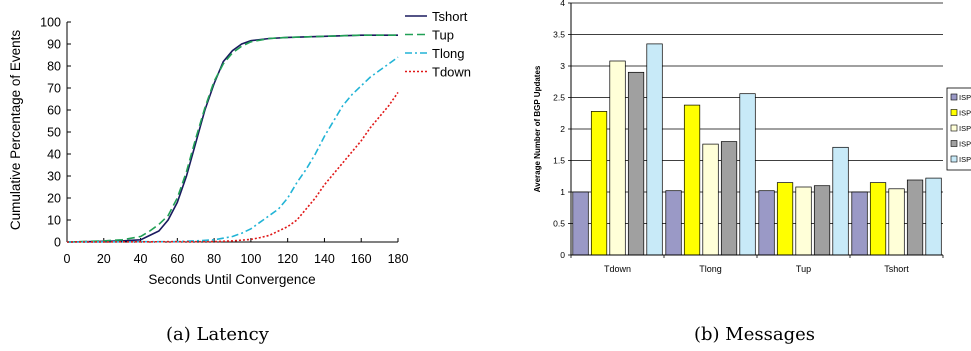 This screenshot has width=971, height=351. Describe the element at coordinates (15, 130) in the screenshot. I see `y-axis-label: Cumulative Percentage of Events` at that location.